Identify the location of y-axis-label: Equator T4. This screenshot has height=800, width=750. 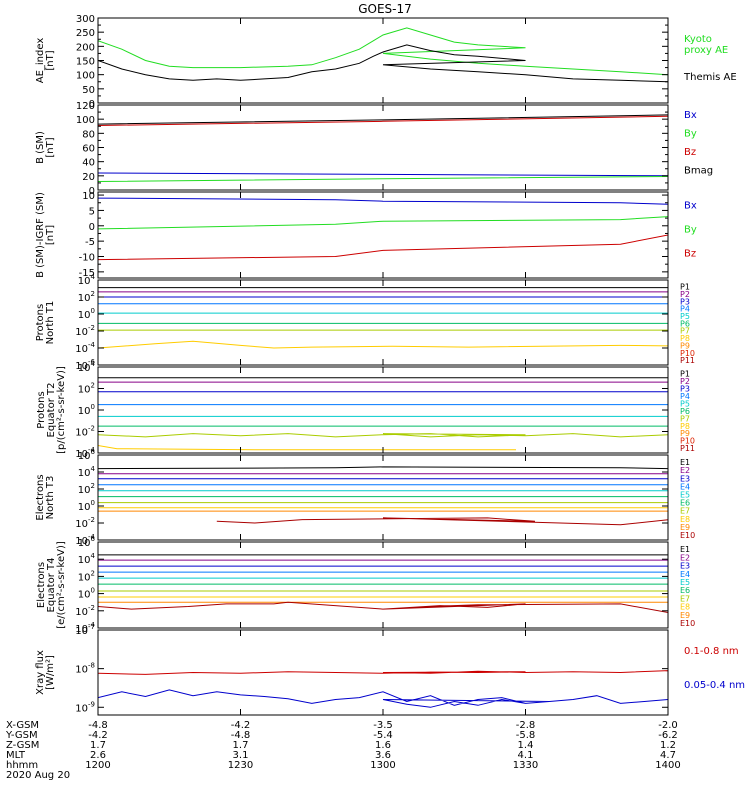
(51, 585).